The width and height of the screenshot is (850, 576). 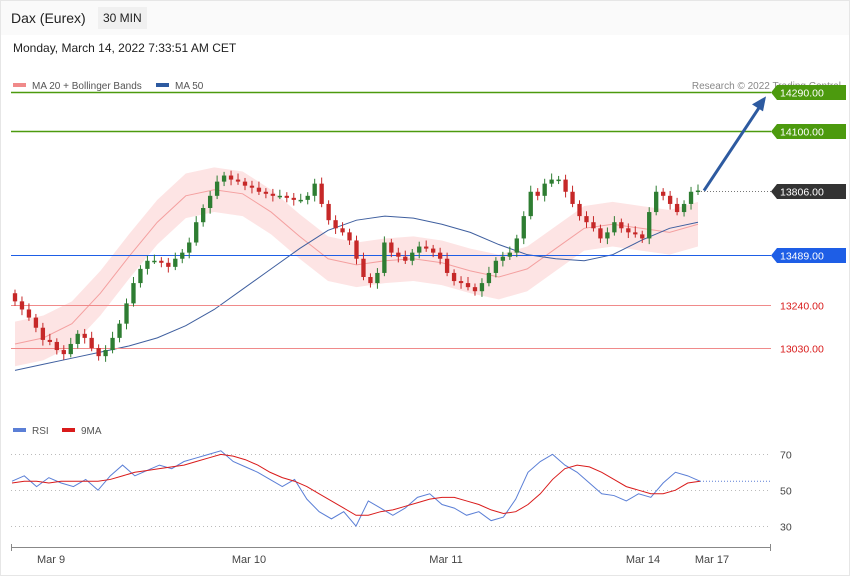 What do you see at coordinates (802, 257) in the screenshot?
I see `level-label-3: 13489.00` at bounding box center [802, 257].